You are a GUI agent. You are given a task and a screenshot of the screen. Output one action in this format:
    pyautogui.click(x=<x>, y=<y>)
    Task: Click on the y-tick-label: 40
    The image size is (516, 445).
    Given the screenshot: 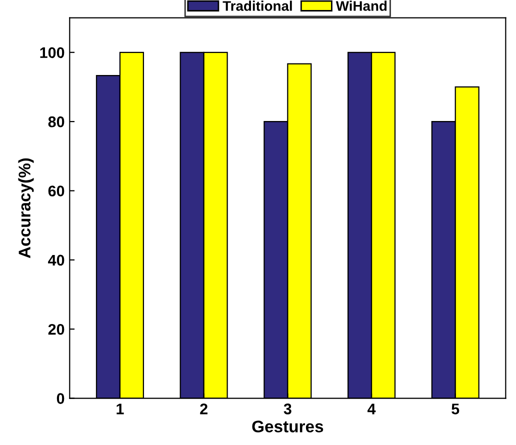 What is the action you would take?
    pyautogui.click(x=56, y=260)
    